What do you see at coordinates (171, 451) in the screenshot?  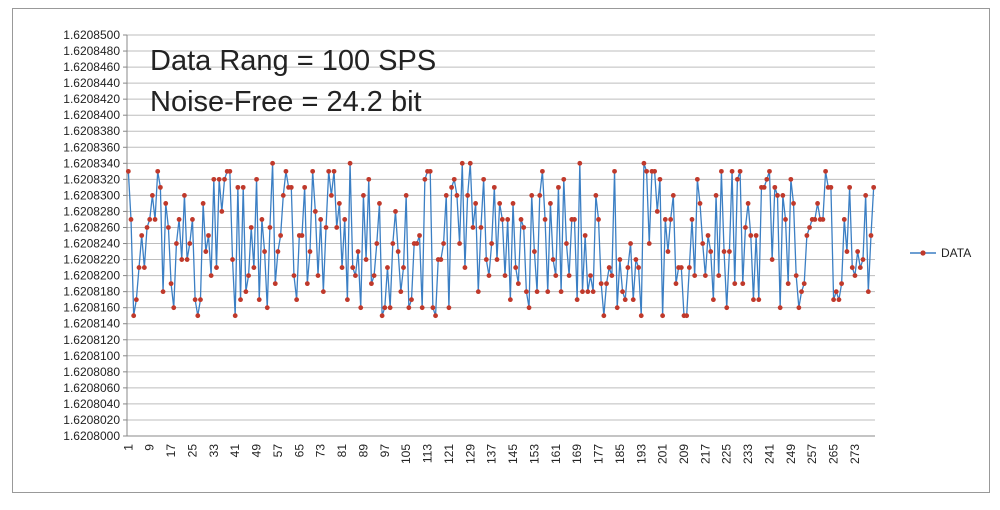 I see `x-tick-label: 17` at bounding box center [171, 451].